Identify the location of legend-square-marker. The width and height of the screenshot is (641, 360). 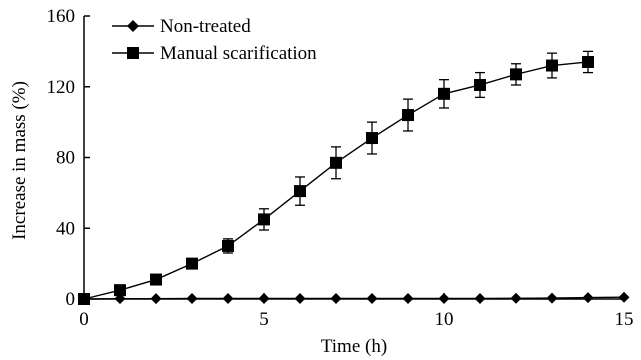
(133, 53).